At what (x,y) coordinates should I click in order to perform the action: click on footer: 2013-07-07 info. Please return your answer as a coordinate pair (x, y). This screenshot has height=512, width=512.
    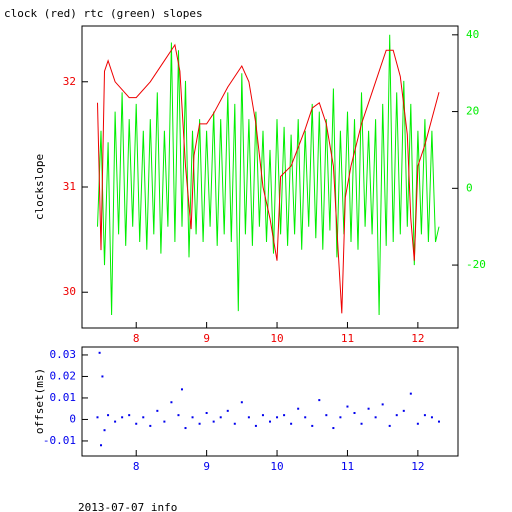
    Looking at the image, I should click on (127, 506).